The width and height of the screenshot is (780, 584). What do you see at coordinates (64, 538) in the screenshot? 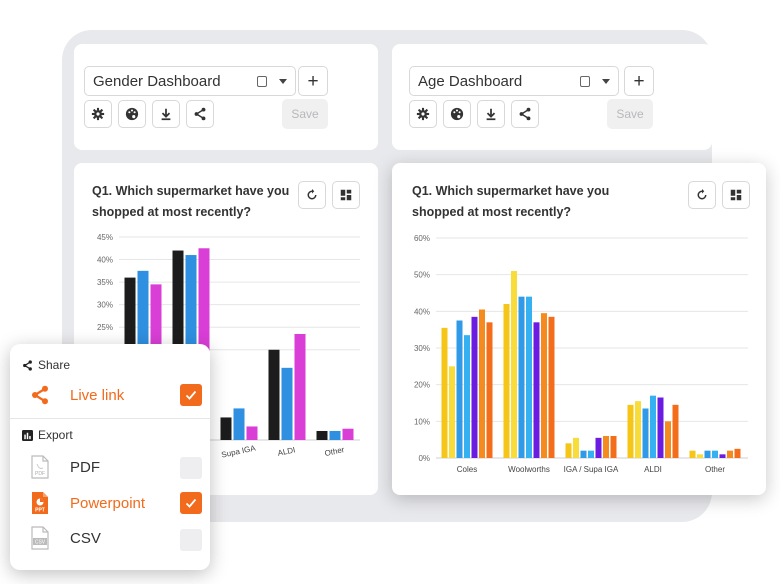
I see `export-csv-row: CSV CSV` at bounding box center [64, 538].